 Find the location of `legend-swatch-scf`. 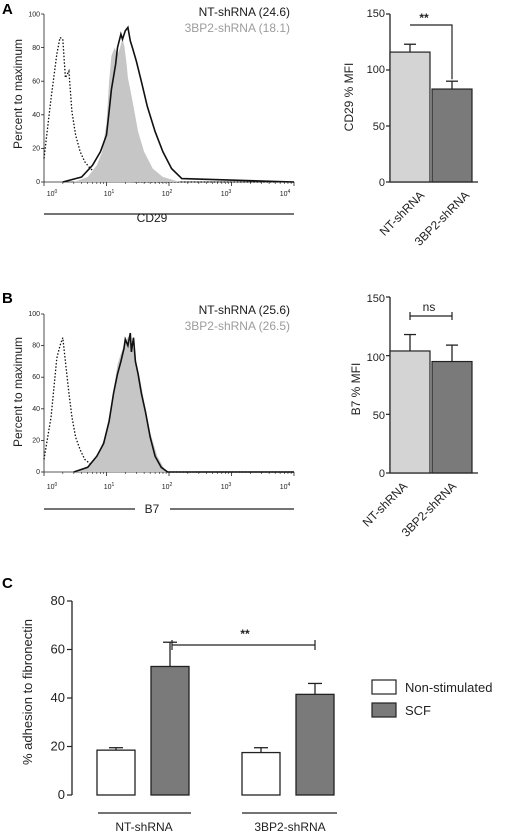

legend-swatch-scf is located at coordinates (384, 710).